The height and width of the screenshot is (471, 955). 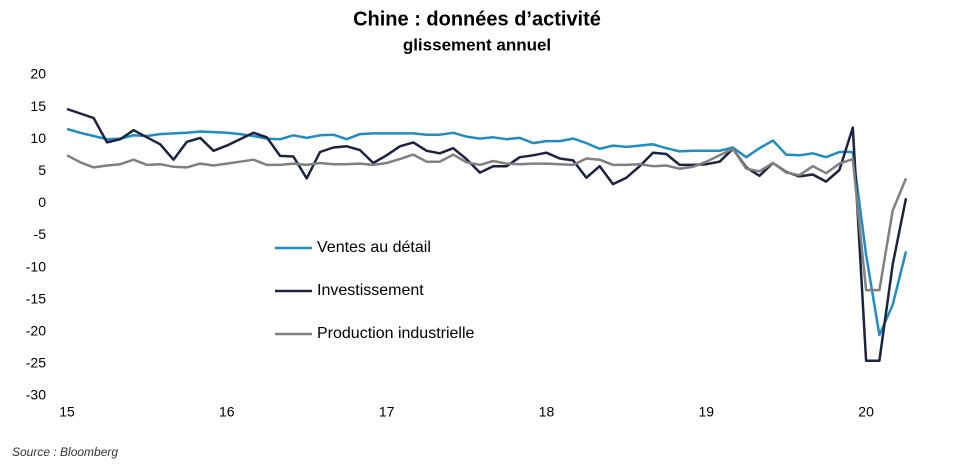 I want to click on chart-title: Chine : données d’activité, so click(x=477, y=19).